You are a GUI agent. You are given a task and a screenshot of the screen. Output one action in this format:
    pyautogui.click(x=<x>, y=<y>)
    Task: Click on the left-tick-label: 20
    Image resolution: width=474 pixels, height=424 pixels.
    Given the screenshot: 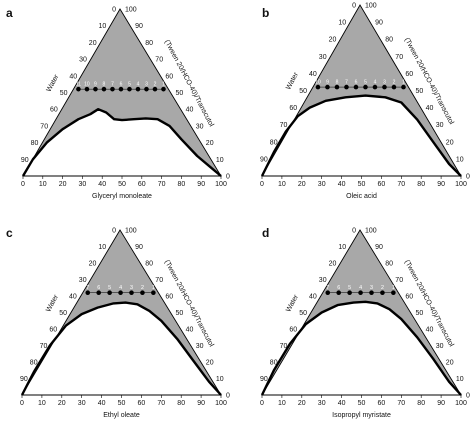 What is the action you would take?
    pyautogui.click(x=333, y=264)
    